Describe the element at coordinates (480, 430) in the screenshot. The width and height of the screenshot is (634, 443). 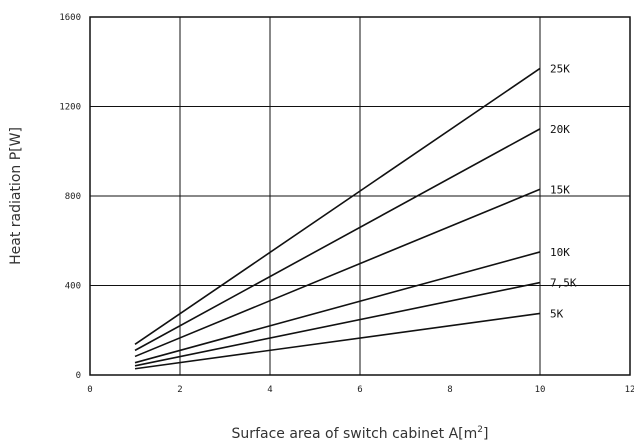
I see `x-axis-title-superscript: 2` at that location.